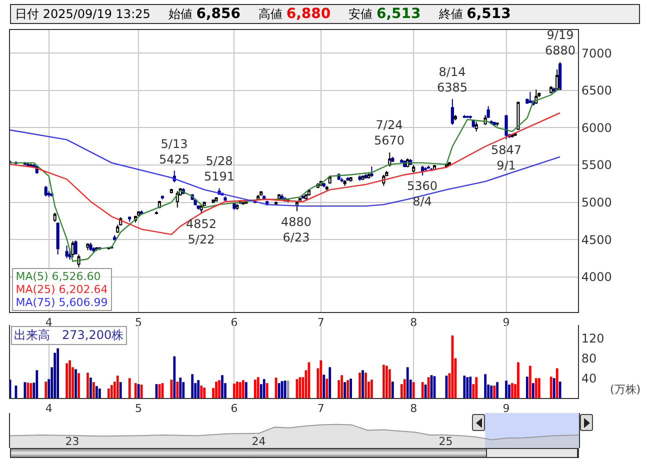 The height and width of the screenshot is (470, 653). I want to click on x-tick-label: 4, so click(48, 409).